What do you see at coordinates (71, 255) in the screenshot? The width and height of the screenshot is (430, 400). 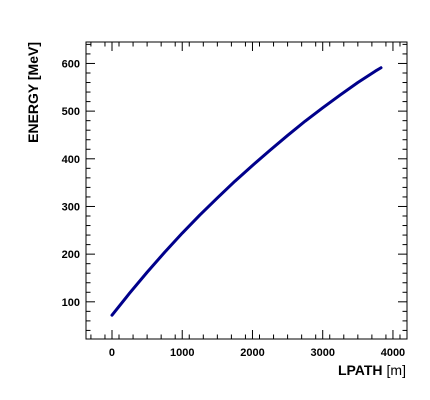 I see `y-tick-label: 200` at bounding box center [71, 255].